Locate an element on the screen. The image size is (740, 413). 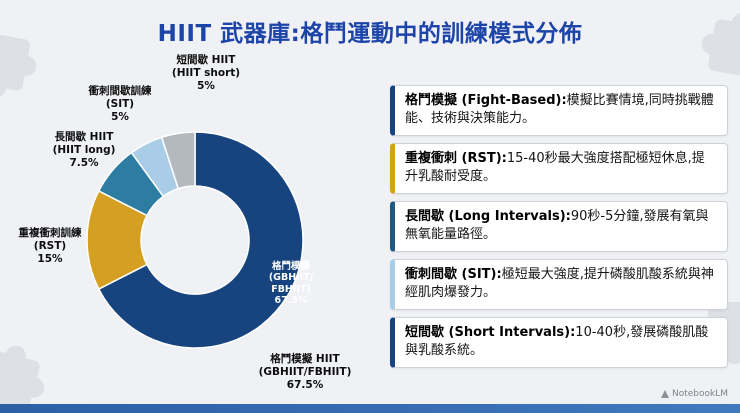
donut-inner-label: 格鬥模擬 (GBHIIT/ FBHIIT) 67.5% is located at coordinates (291, 284).